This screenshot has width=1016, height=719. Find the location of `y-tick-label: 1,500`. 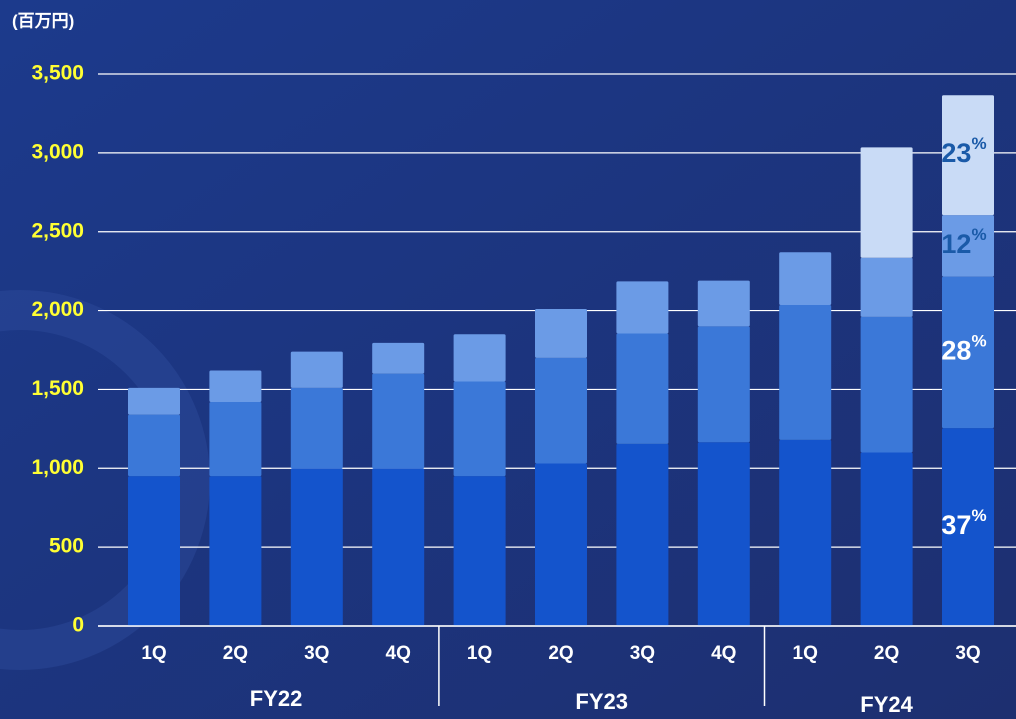

y-tick-label: 1,500 is located at coordinates (57, 388).